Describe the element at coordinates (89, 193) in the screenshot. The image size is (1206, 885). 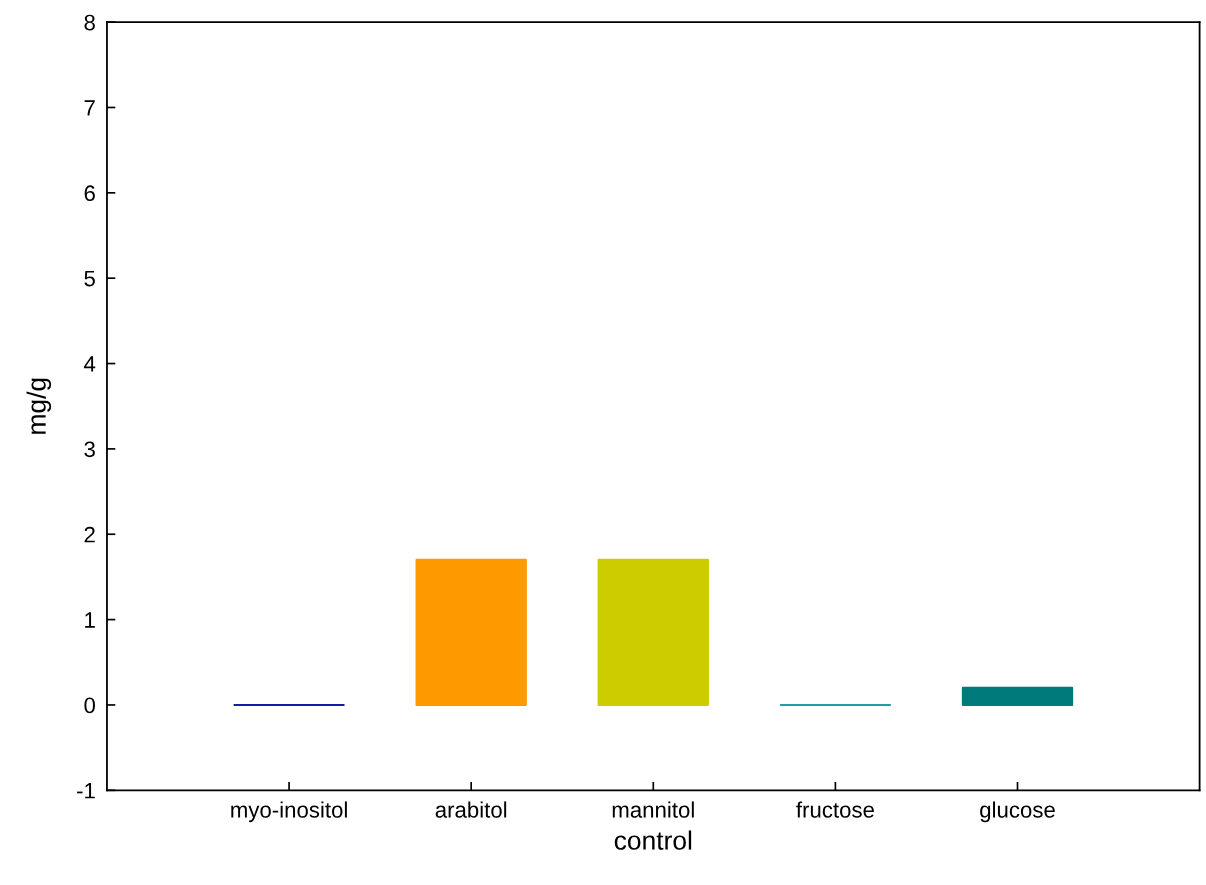
I see `y-tick-label: 6` at that location.